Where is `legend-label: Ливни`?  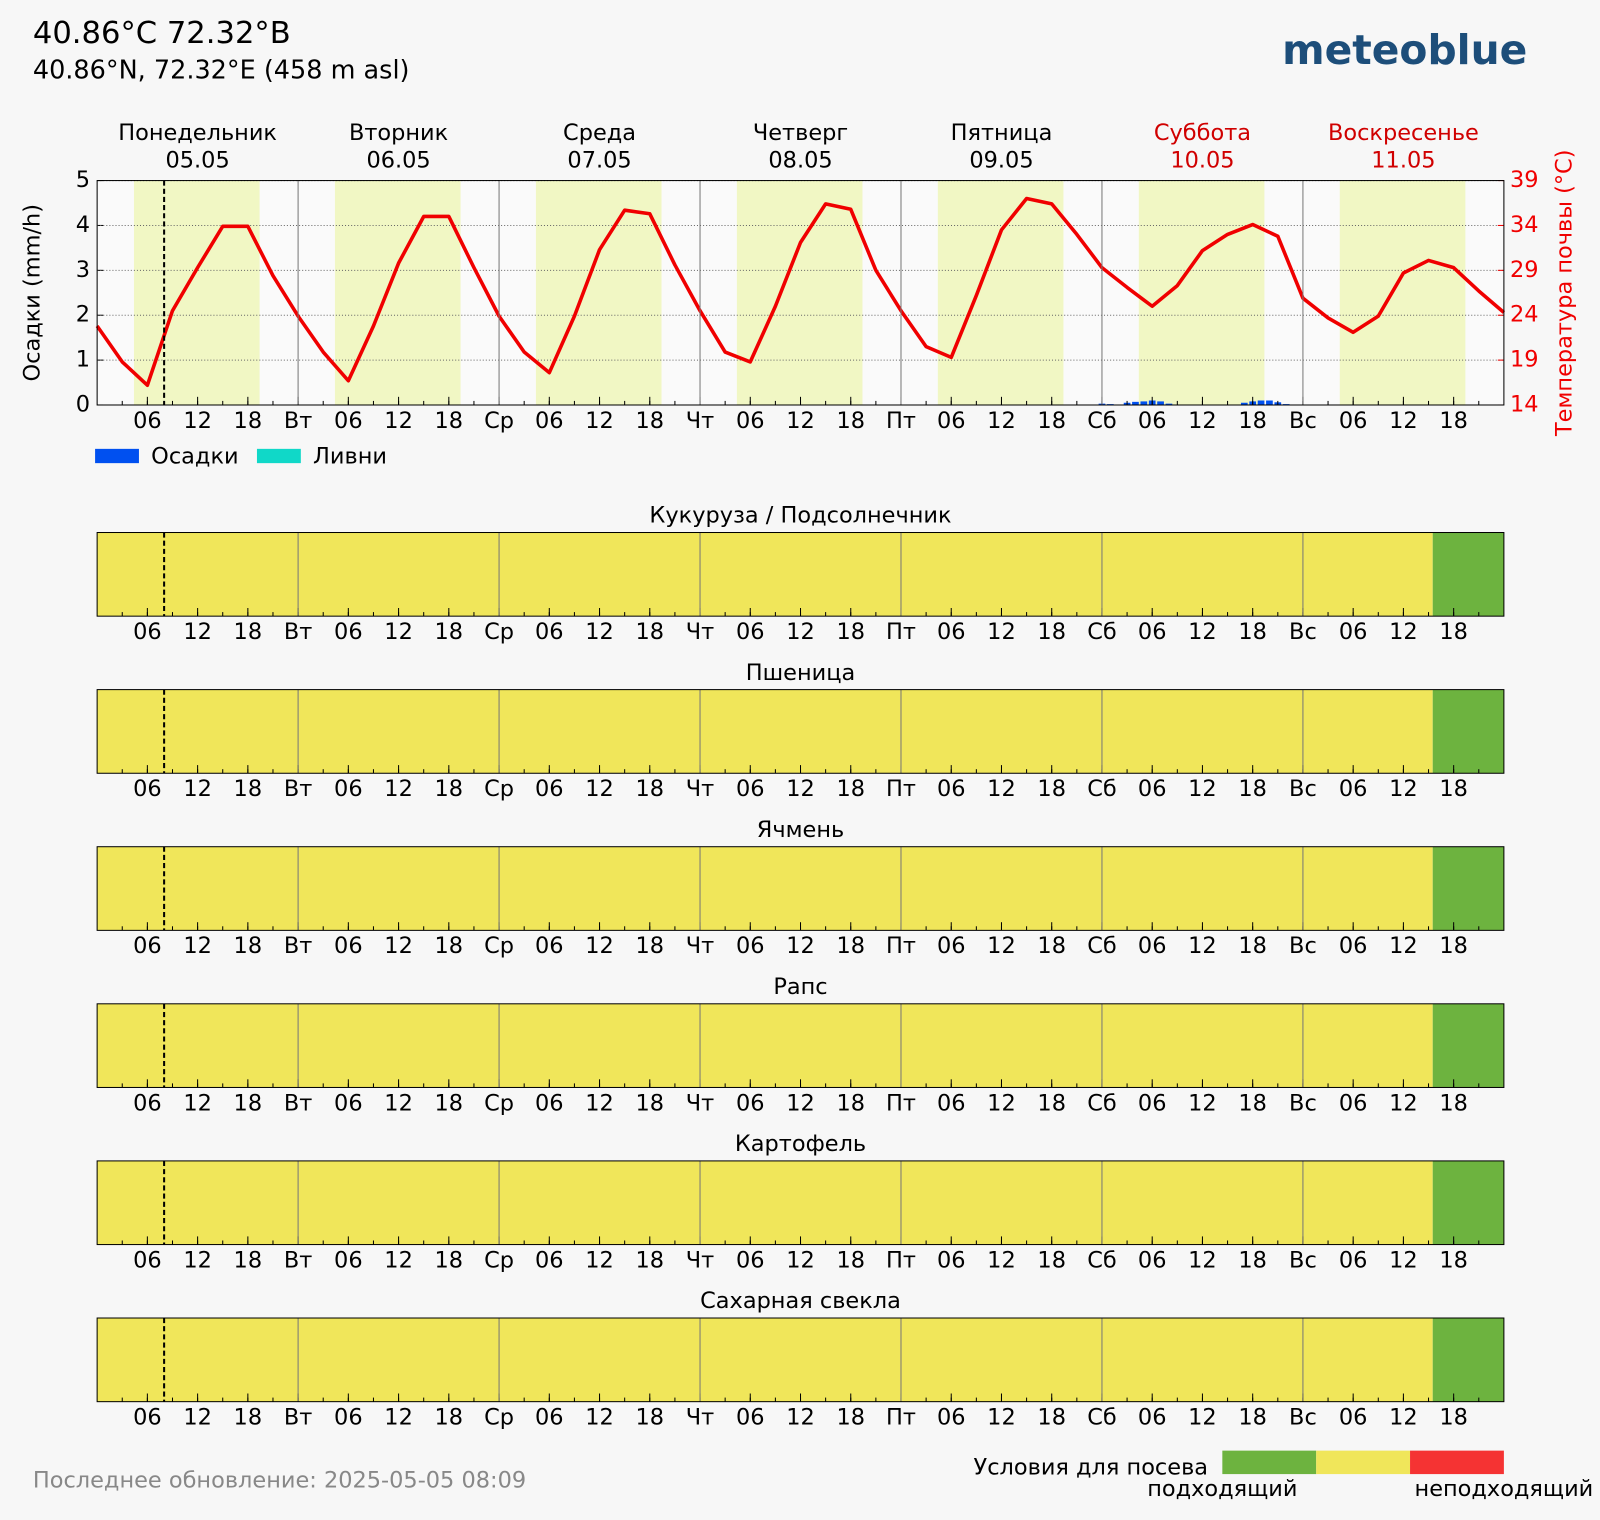 legend-label: Ливни is located at coordinates (350, 457).